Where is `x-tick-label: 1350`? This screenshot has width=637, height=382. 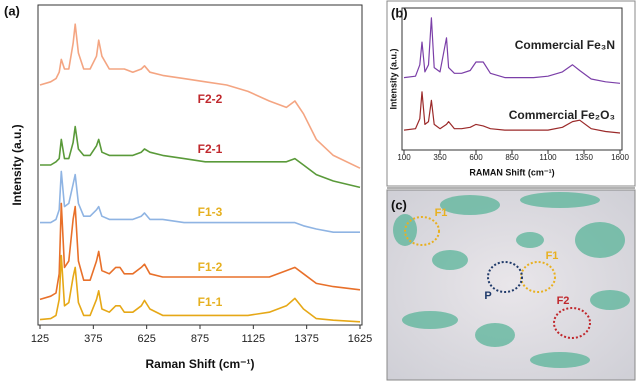 x-tick-label: 1350 is located at coordinates (584, 157).